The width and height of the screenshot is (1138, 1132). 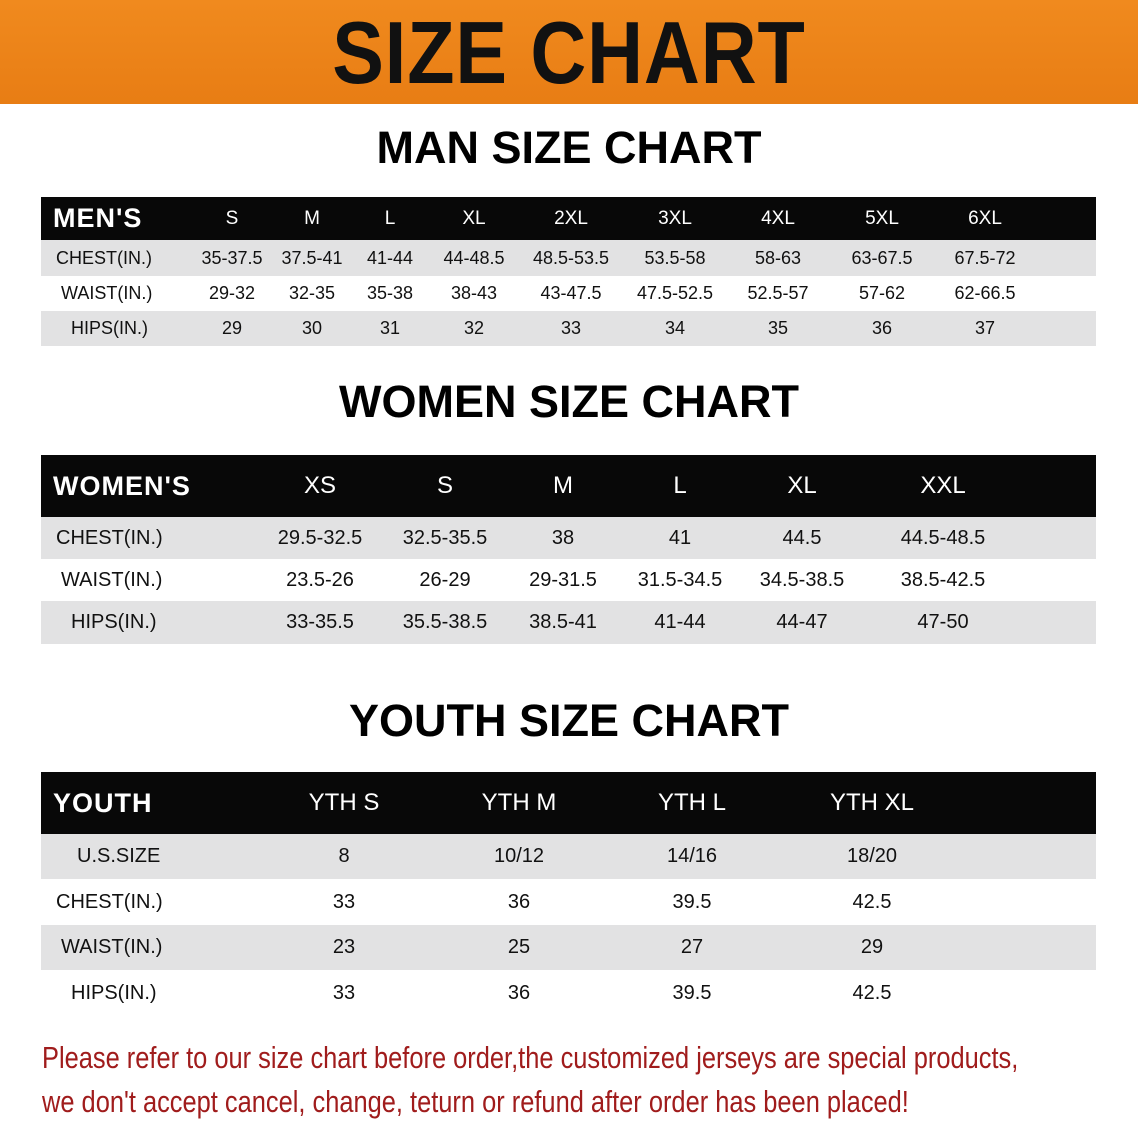 What do you see at coordinates (474, 328) in the screenshot?
I see `table-cell: 32` at bounding box center [474, 328].